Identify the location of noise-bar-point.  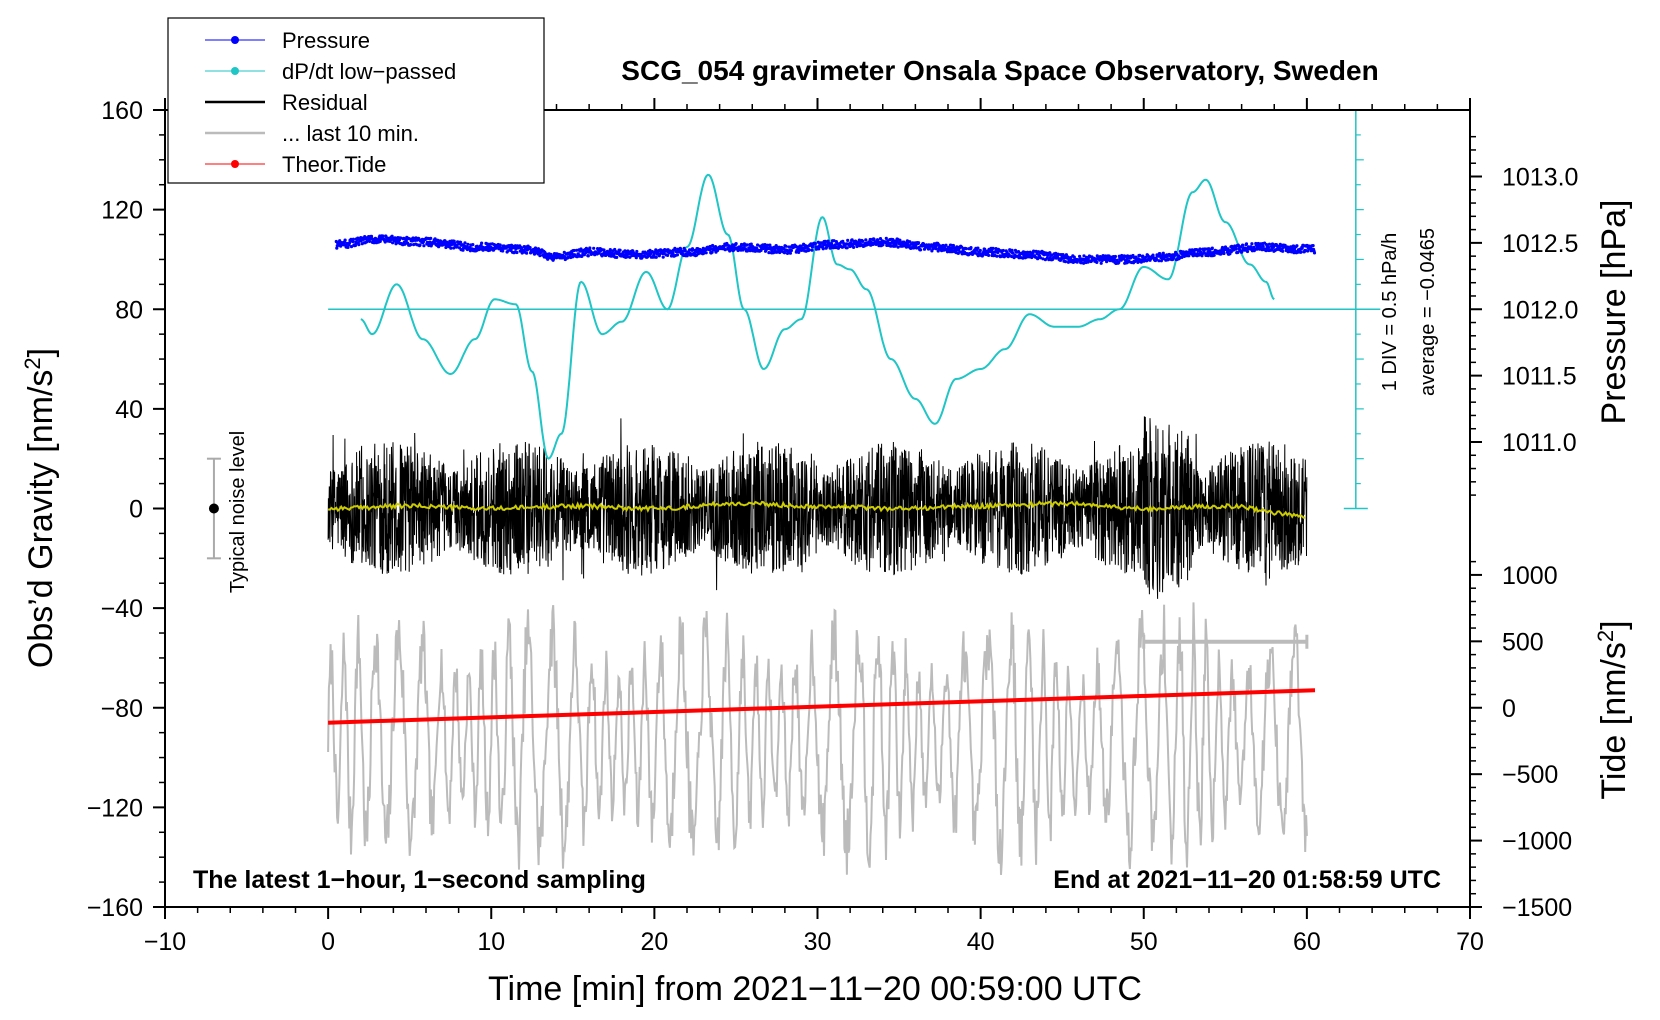
(213, 508).